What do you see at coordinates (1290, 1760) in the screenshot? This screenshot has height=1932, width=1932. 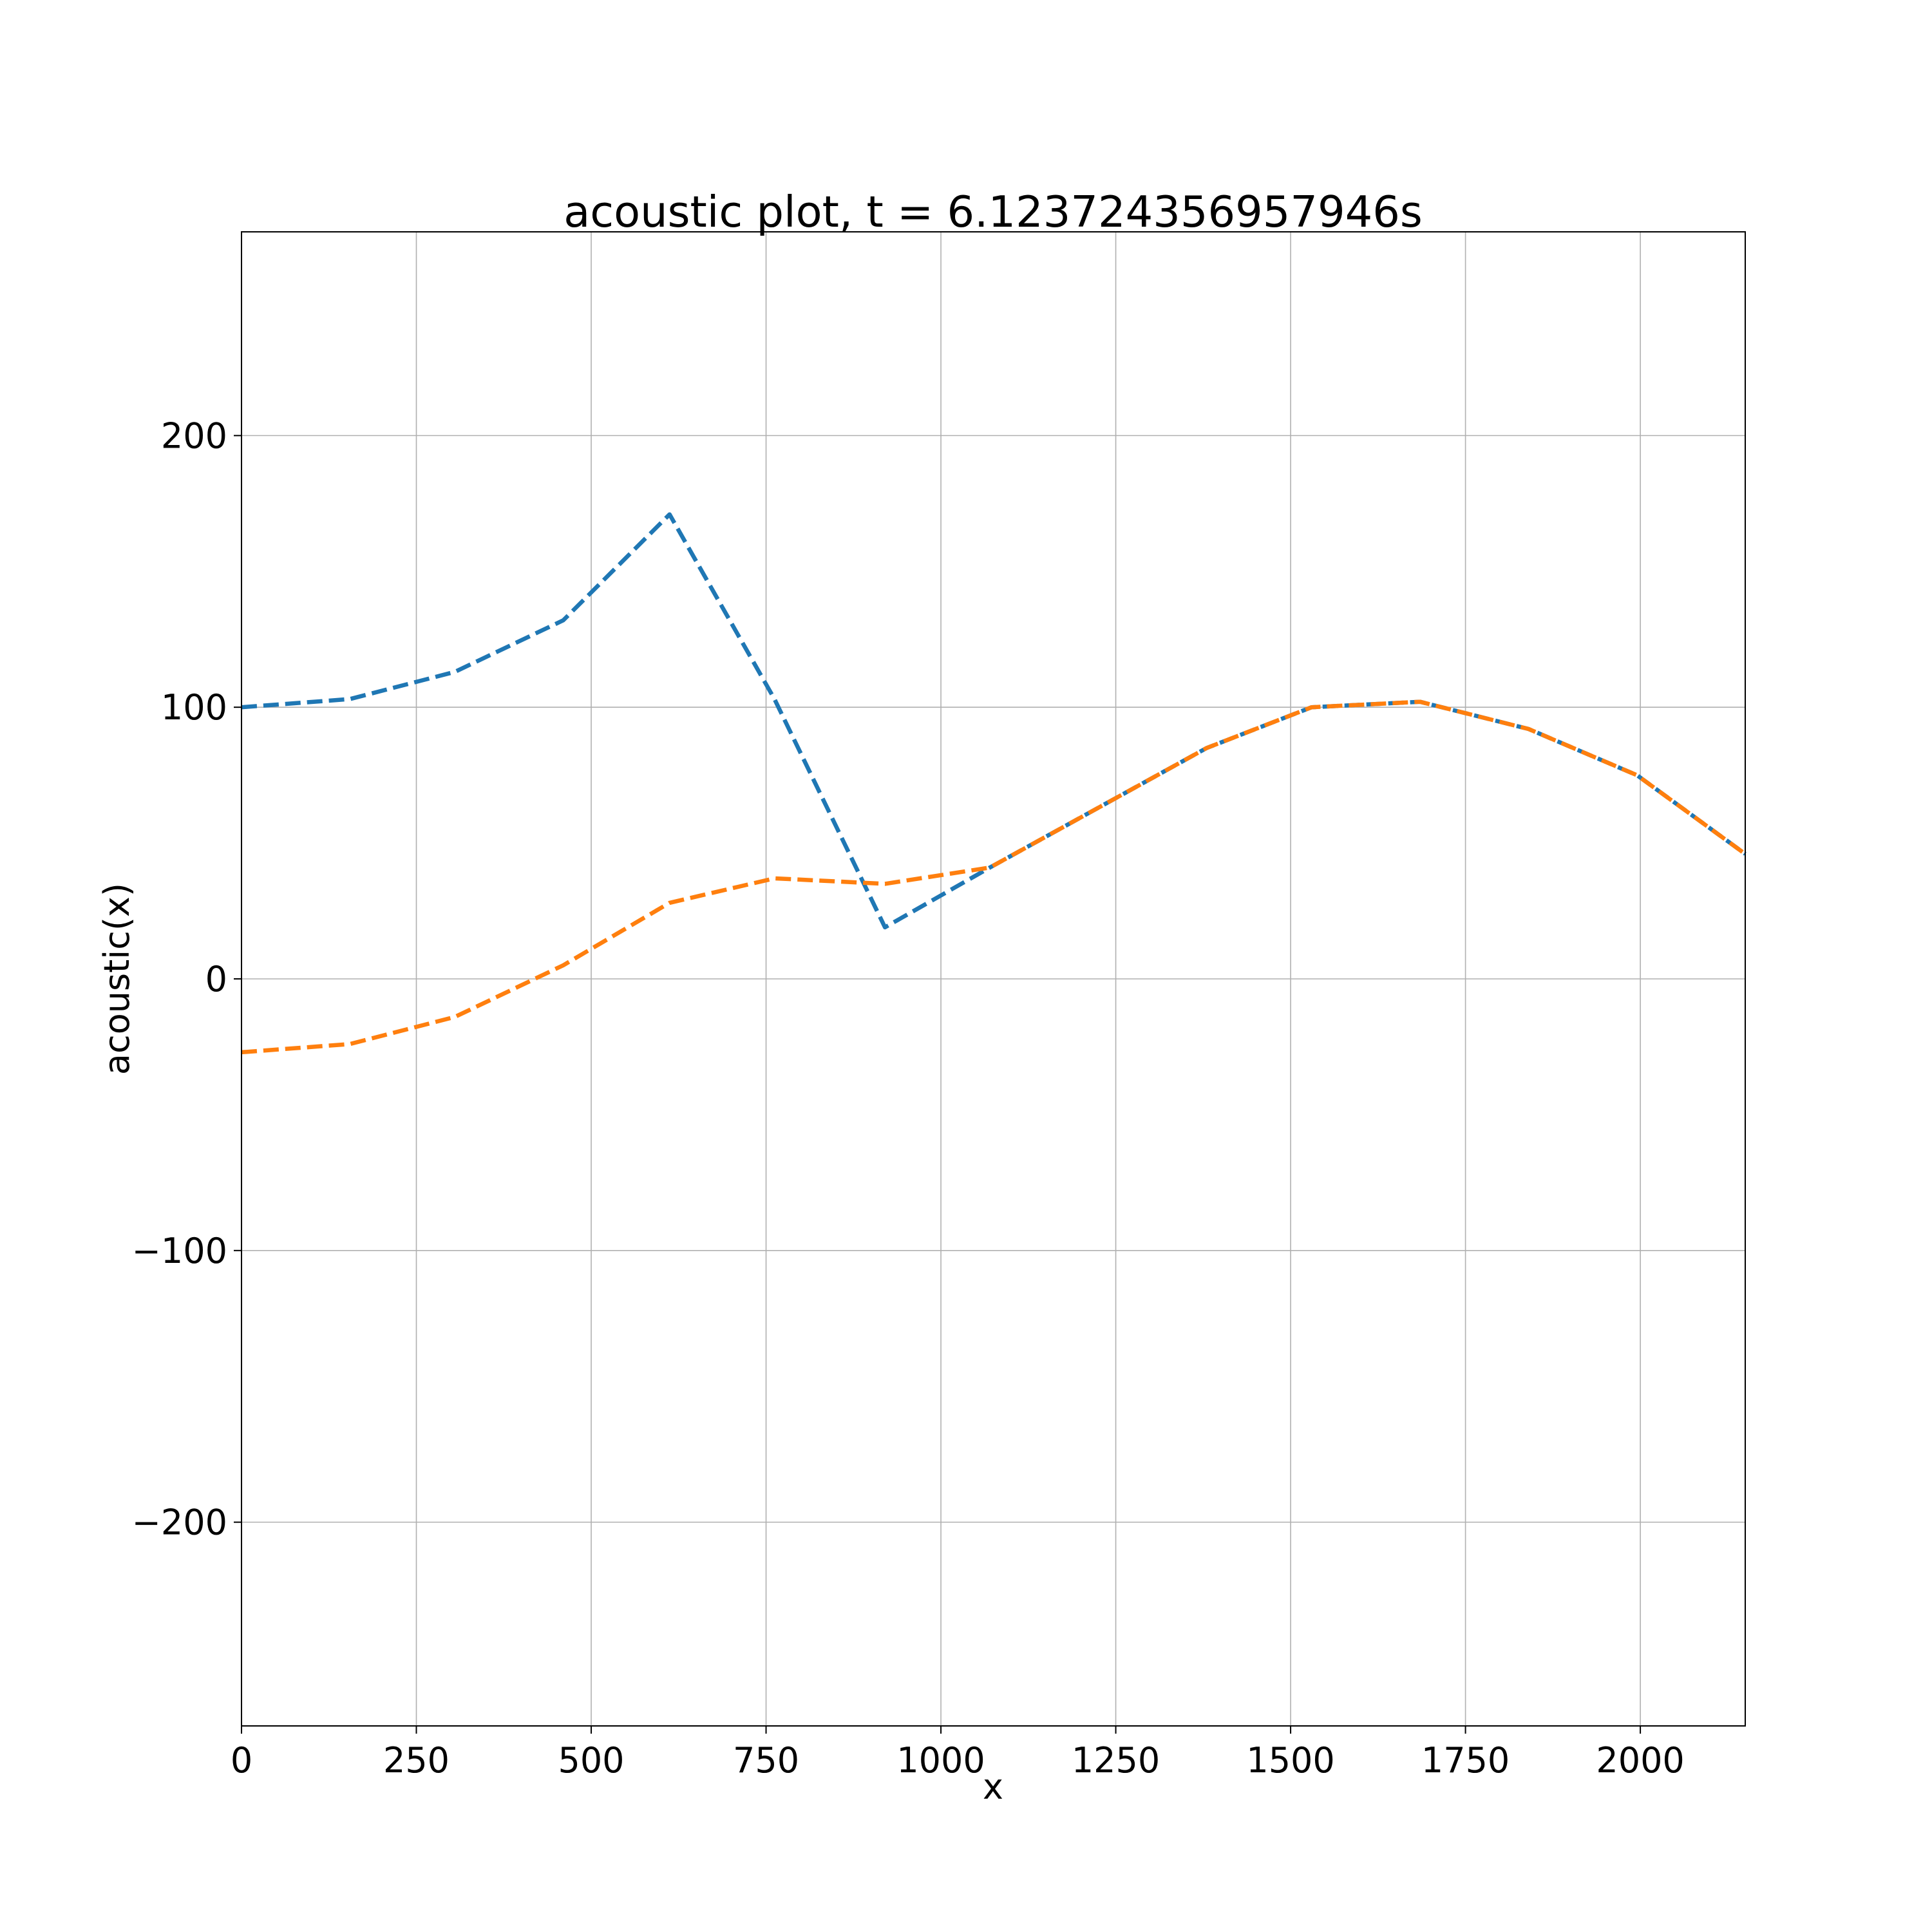 I see `x-tick-label: 1500` at bounding box center [1290, 1760].